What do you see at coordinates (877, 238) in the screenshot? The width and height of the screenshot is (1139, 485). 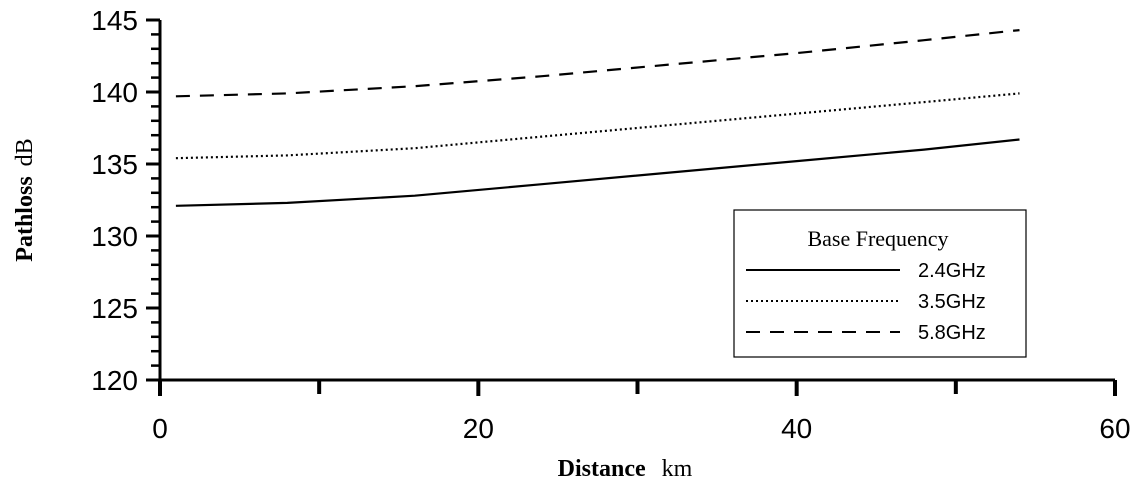 I see `legend-title: Base Frequency` at bounding box center [877, 238].